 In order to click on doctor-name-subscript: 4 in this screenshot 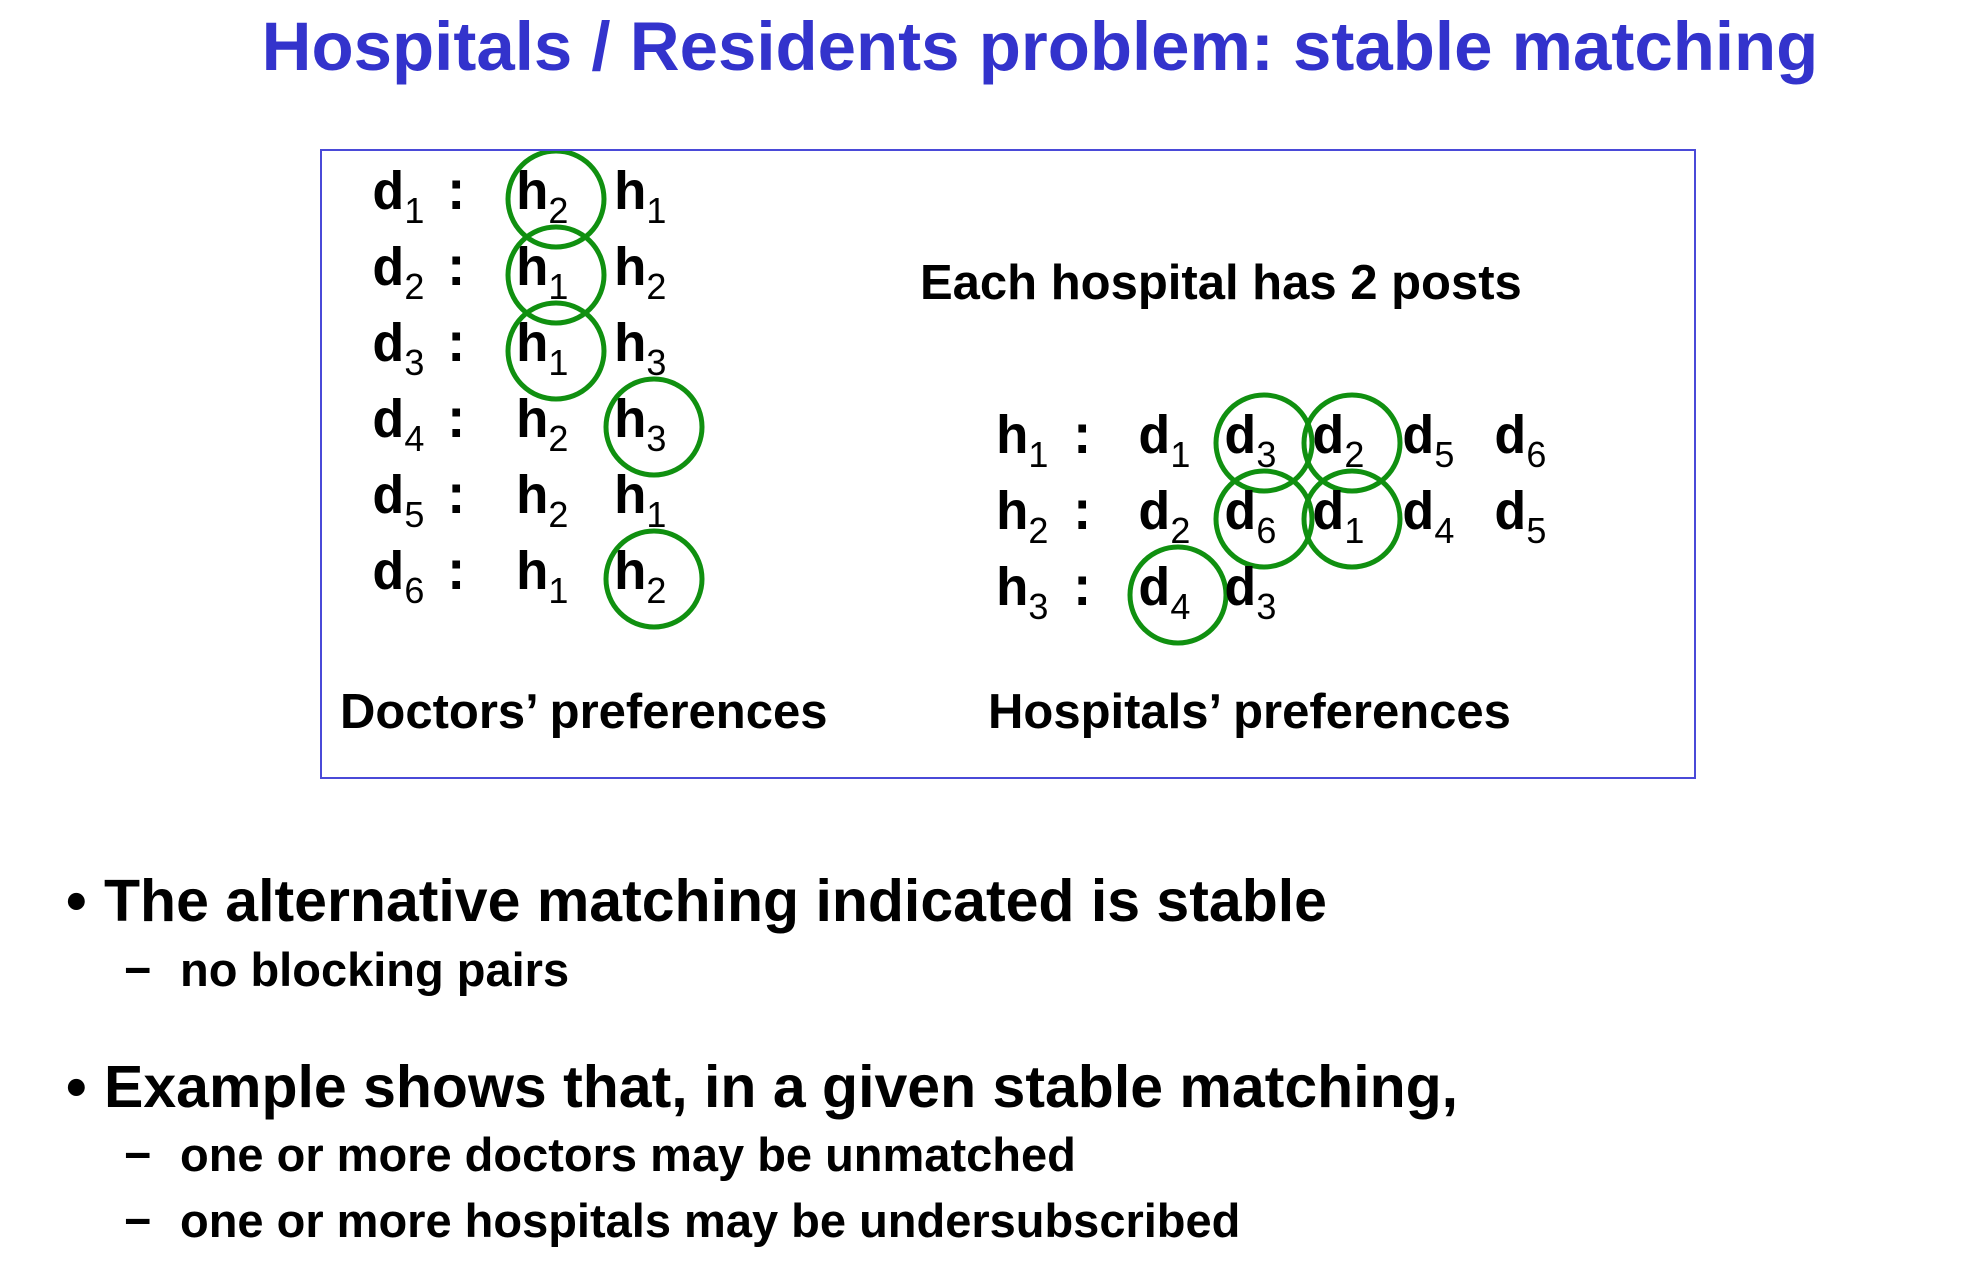, I will do `click(414, 438)`.